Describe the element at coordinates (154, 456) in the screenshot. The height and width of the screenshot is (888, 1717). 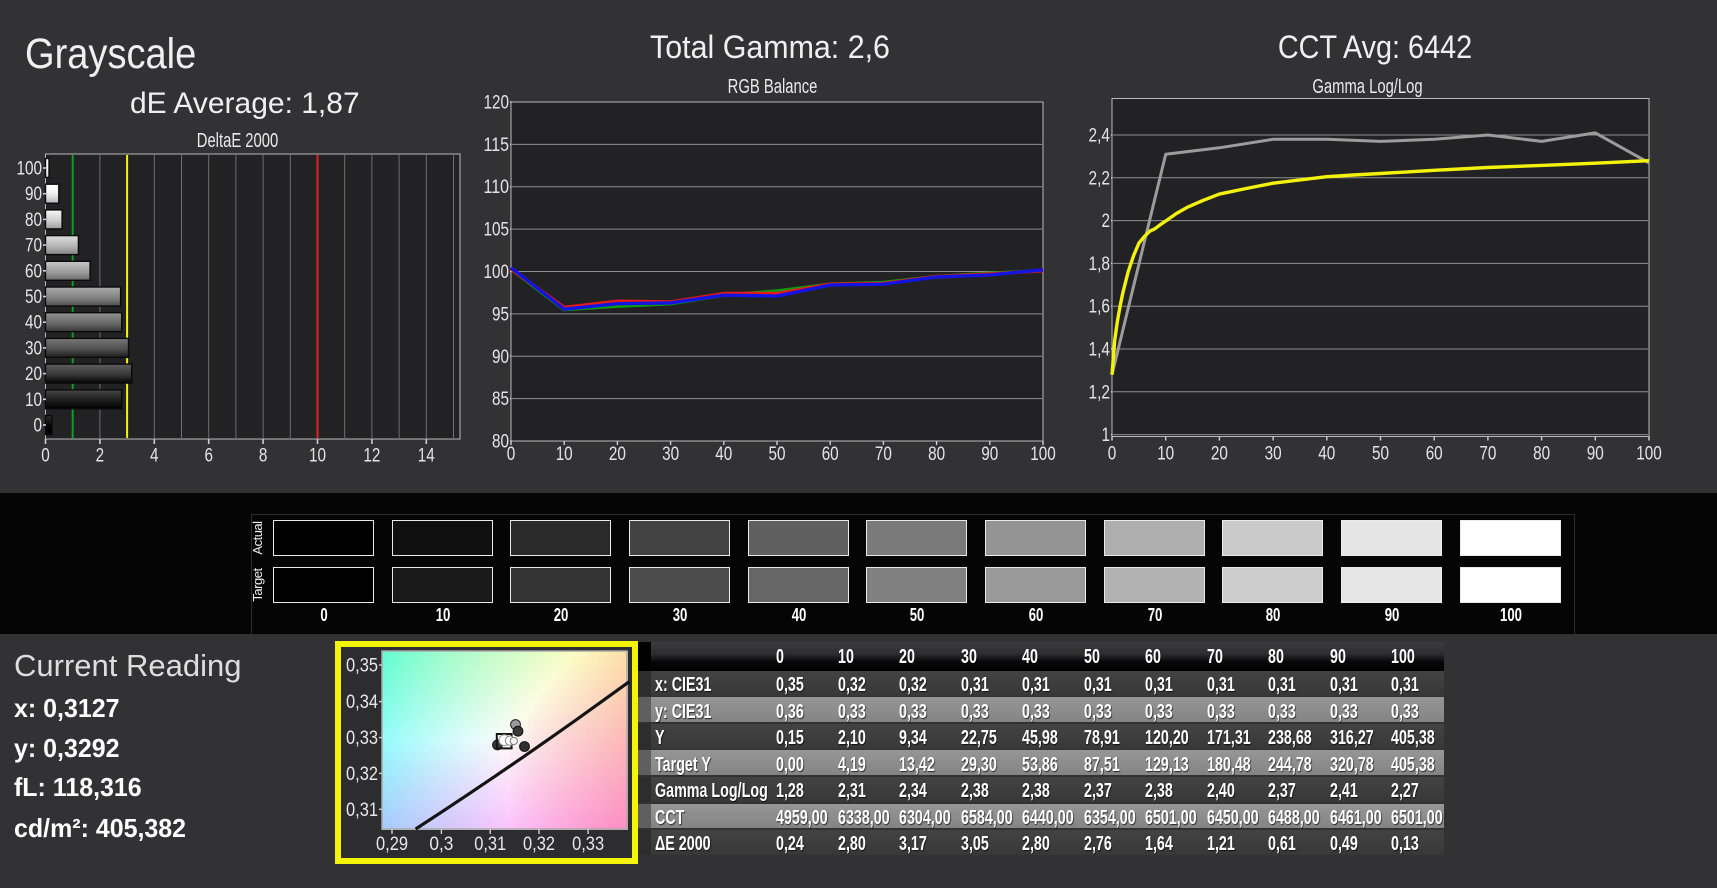
I see `svg-text: 4` at that location.